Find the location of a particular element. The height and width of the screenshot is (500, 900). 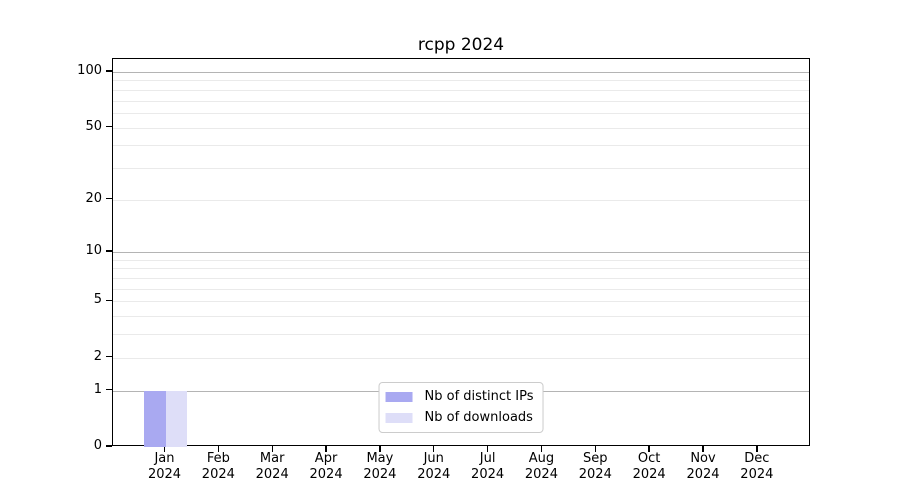

bar-jan-2024-s0 is located at coordinates (155, 418).